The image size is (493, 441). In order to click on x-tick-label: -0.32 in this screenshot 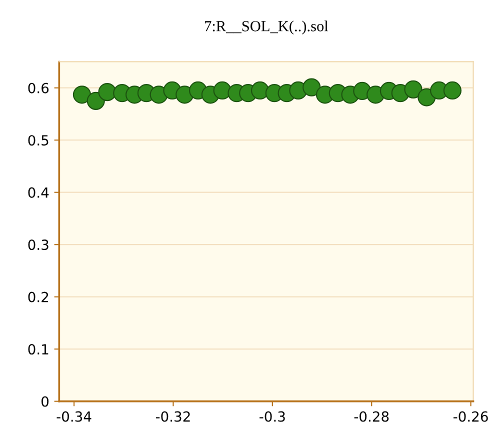, I will do `click(173, 416)`.